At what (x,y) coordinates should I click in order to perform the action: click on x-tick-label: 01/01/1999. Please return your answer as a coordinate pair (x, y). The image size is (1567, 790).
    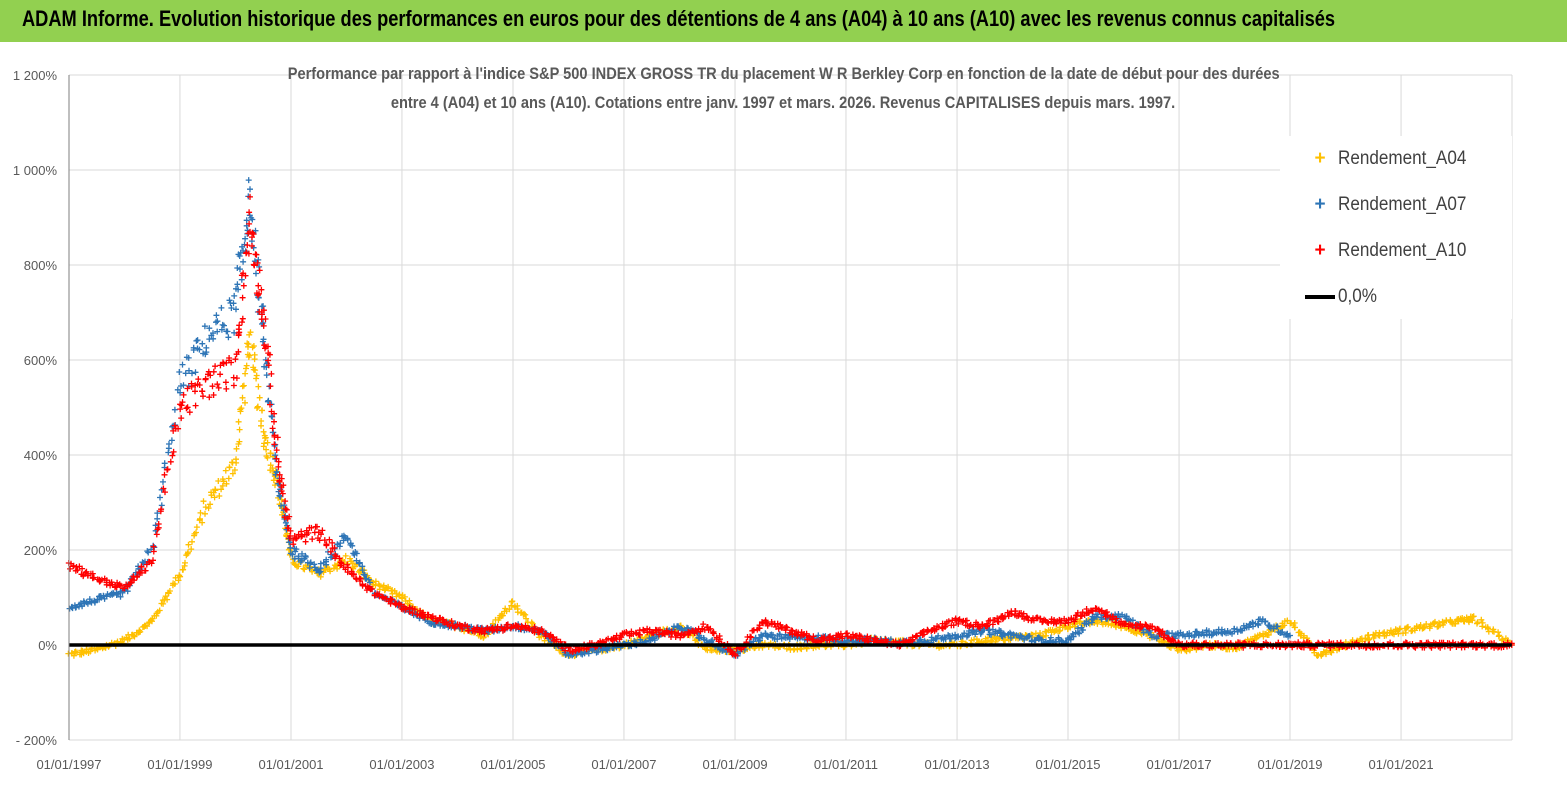
    Looking at the image, I should click on (179, 764).